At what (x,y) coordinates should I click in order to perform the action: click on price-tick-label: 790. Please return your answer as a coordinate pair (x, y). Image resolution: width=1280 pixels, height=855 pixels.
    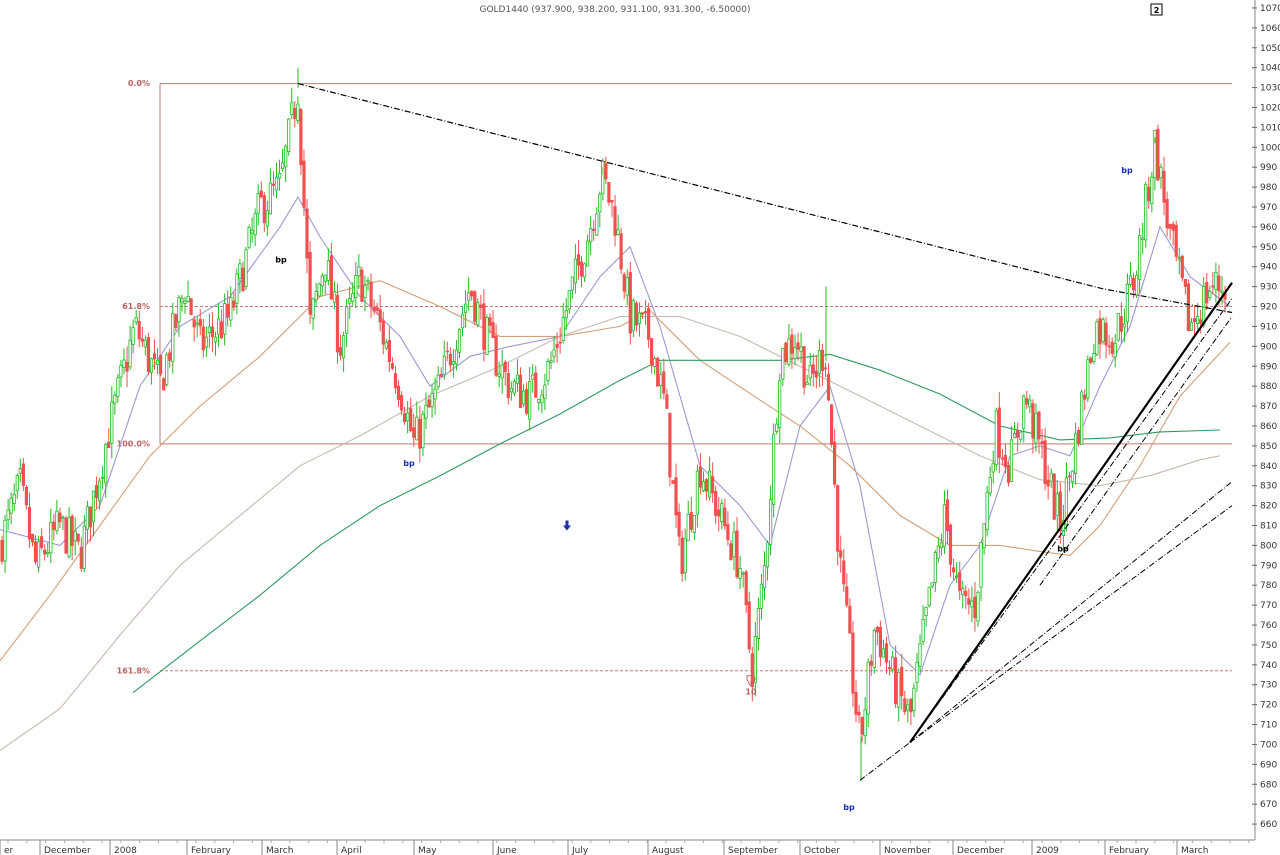
    Looking at the image, I should click on (1268, 566).